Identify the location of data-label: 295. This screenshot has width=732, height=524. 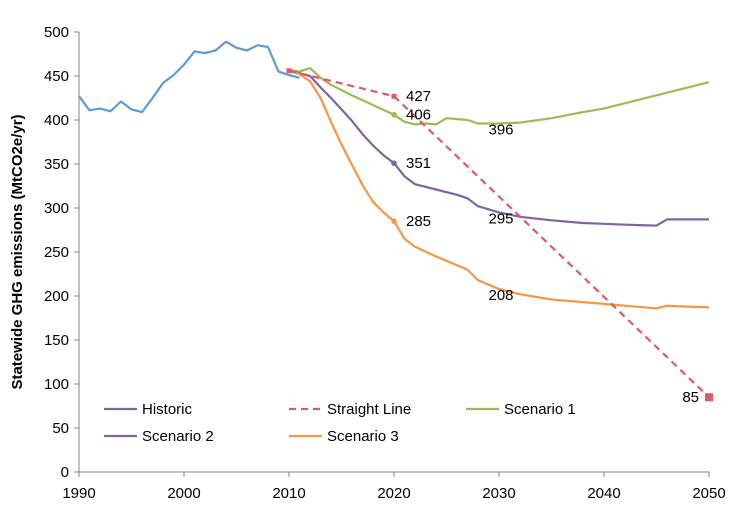
(500, 218).